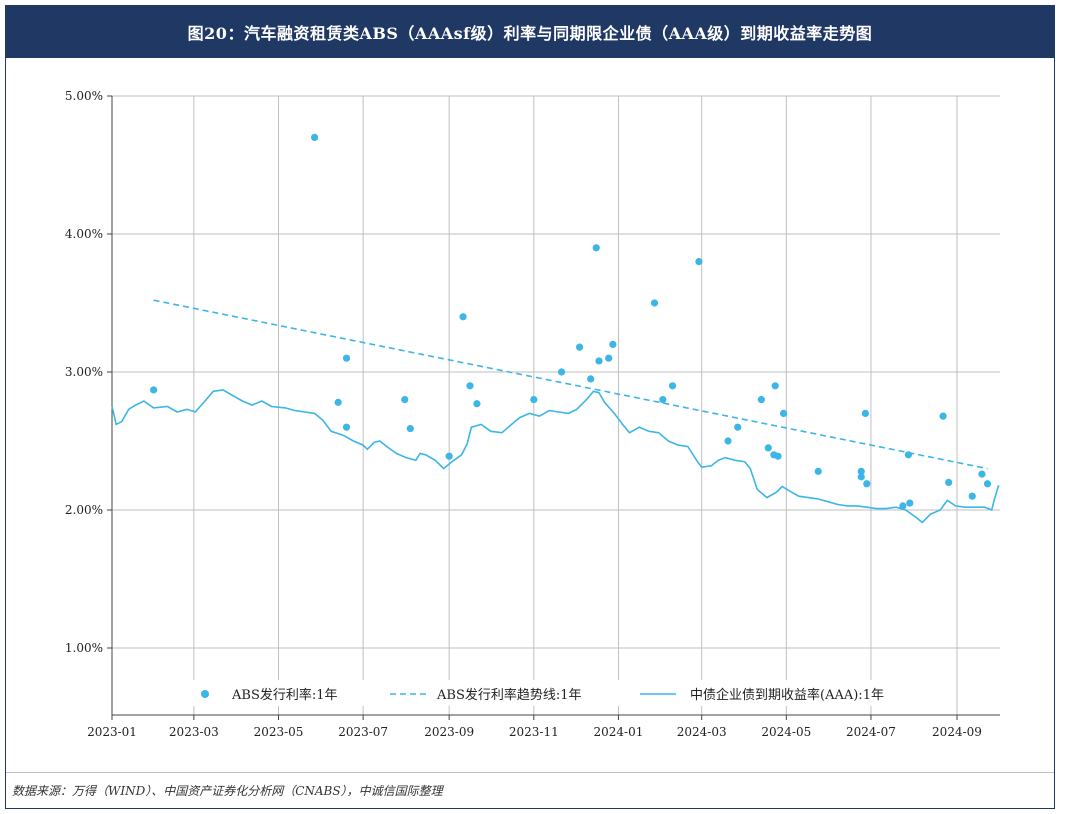 The image size is (1065, 814). Describe the element at coordinates (363, 732) in the screenshot. I see `x-tick-label: 2023-07` at that location.